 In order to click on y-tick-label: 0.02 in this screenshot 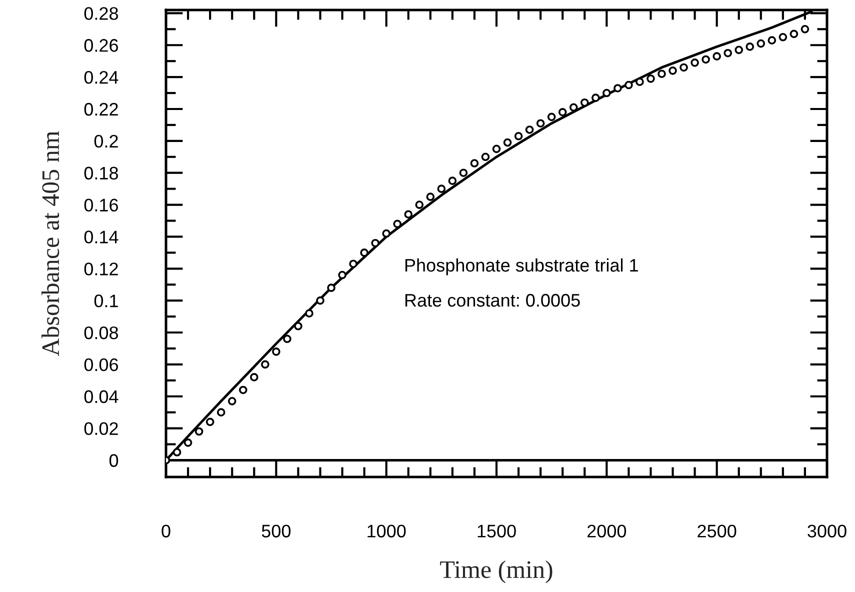, I will do `click(101, 429)`.